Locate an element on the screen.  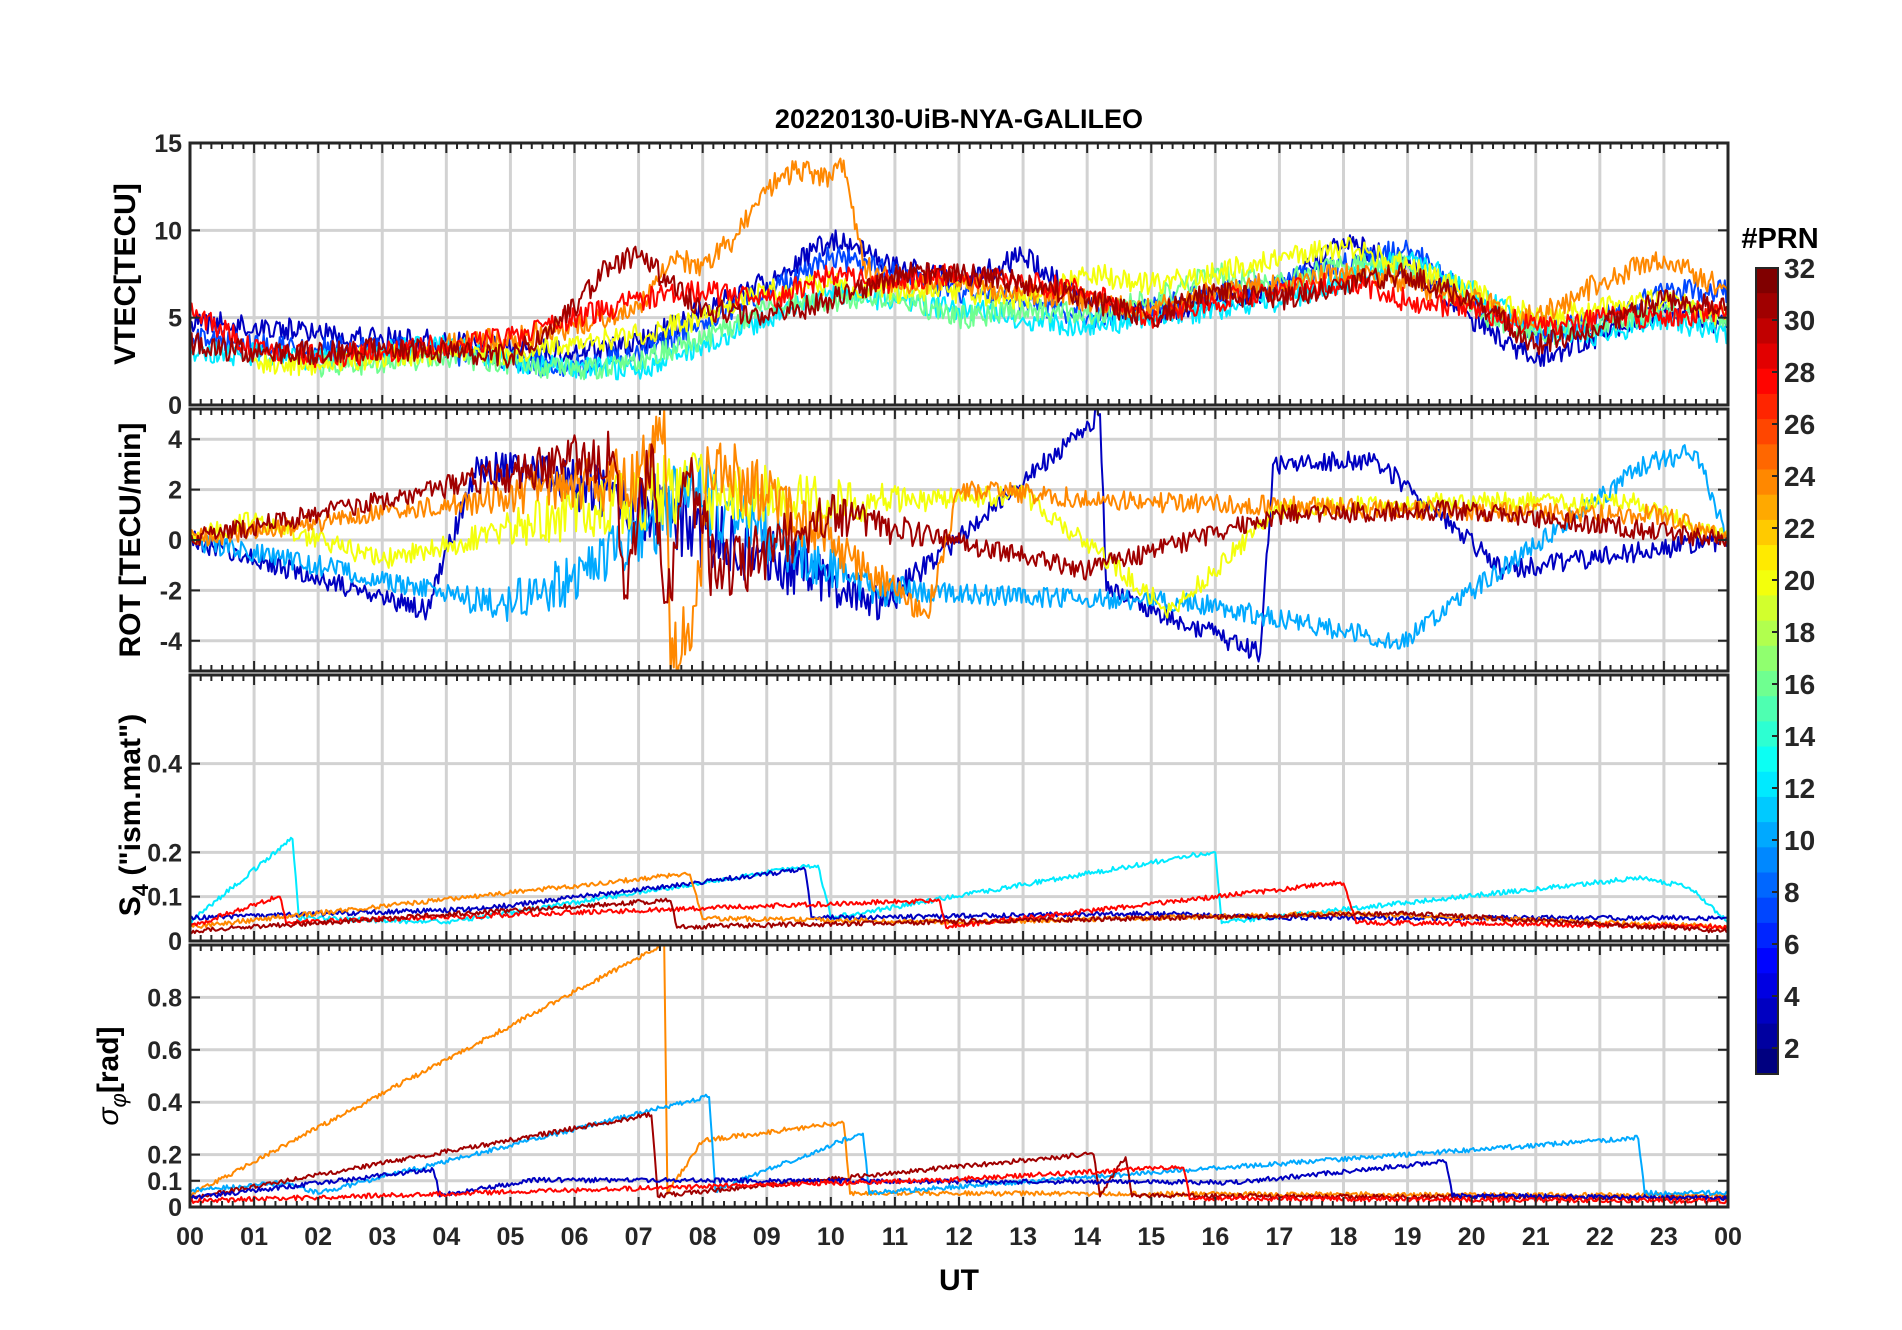
y-tick-label: -4 is located at coordinates (171, 642).